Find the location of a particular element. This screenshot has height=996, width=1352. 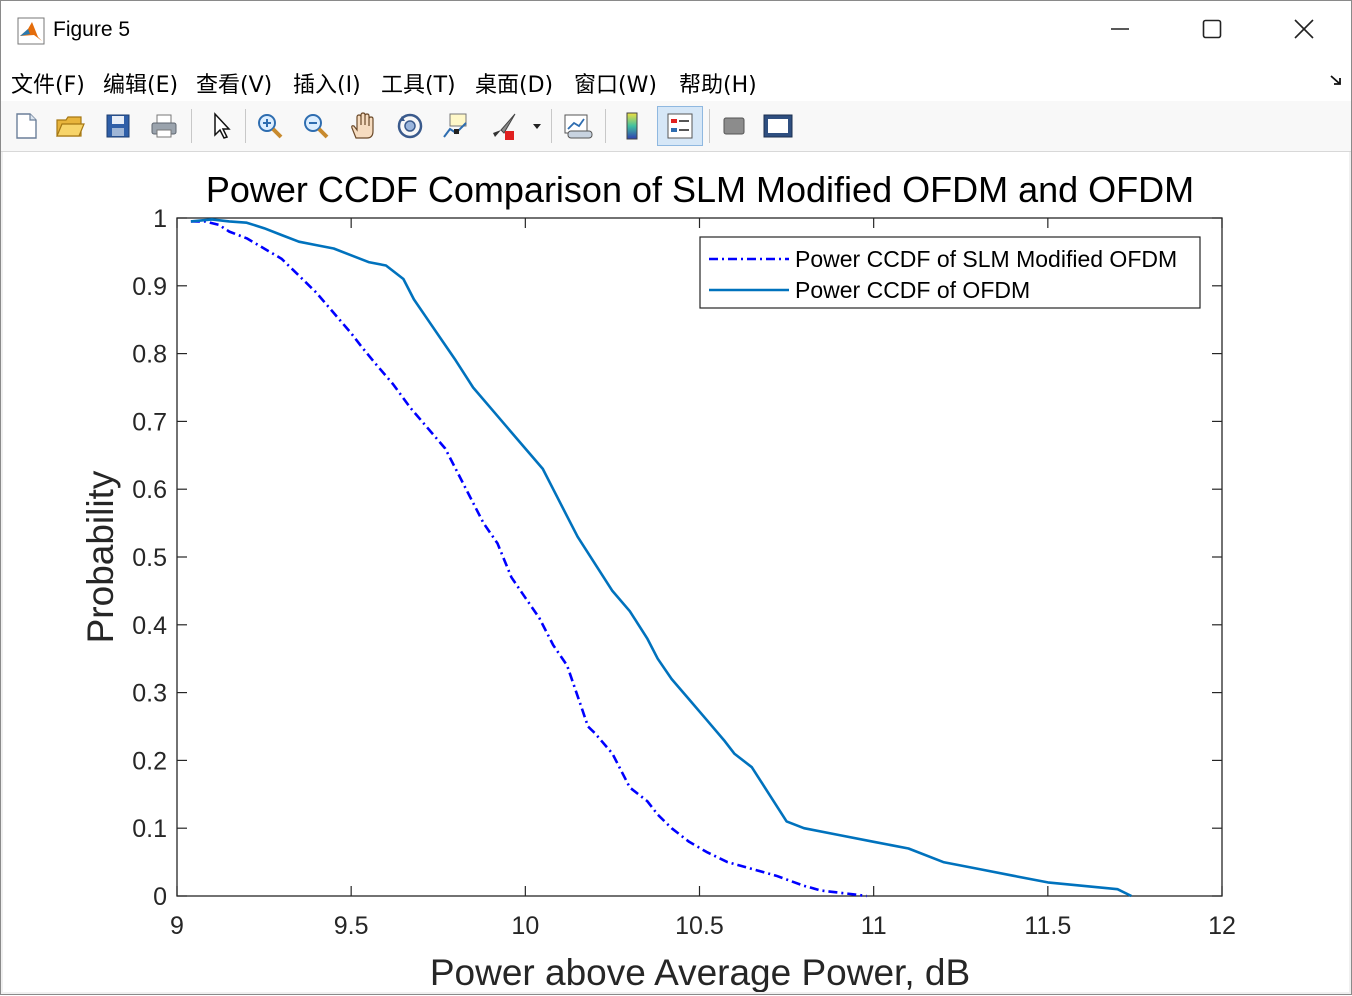

open-file-button is located at coordinates (70, 126).